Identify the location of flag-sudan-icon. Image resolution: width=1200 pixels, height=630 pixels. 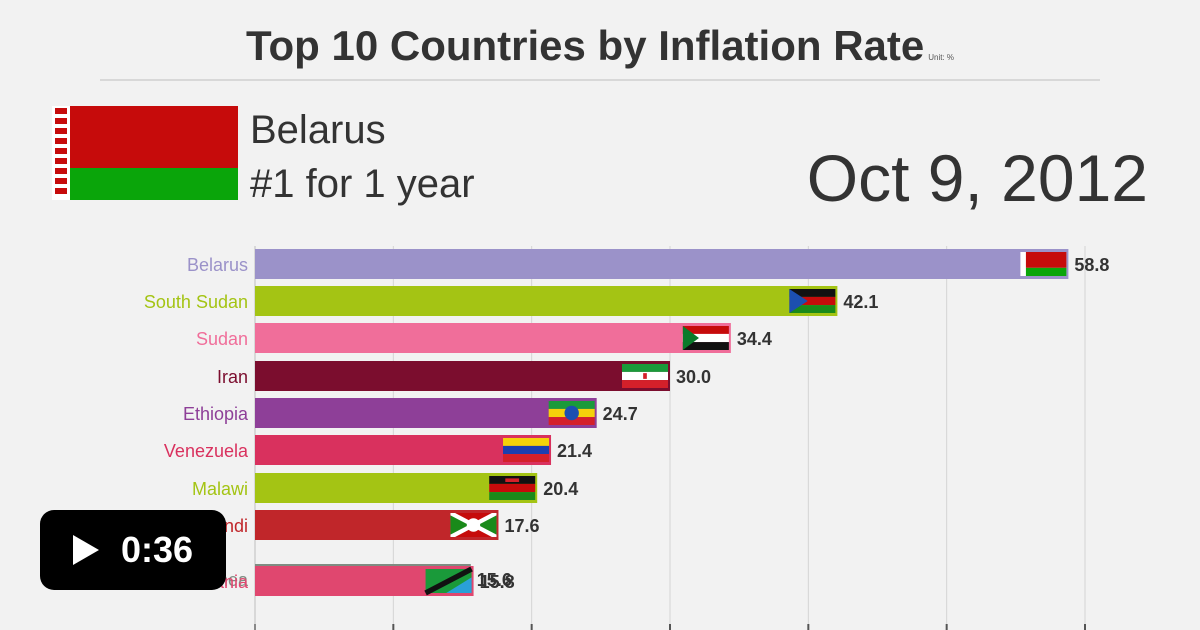
(705, 338).